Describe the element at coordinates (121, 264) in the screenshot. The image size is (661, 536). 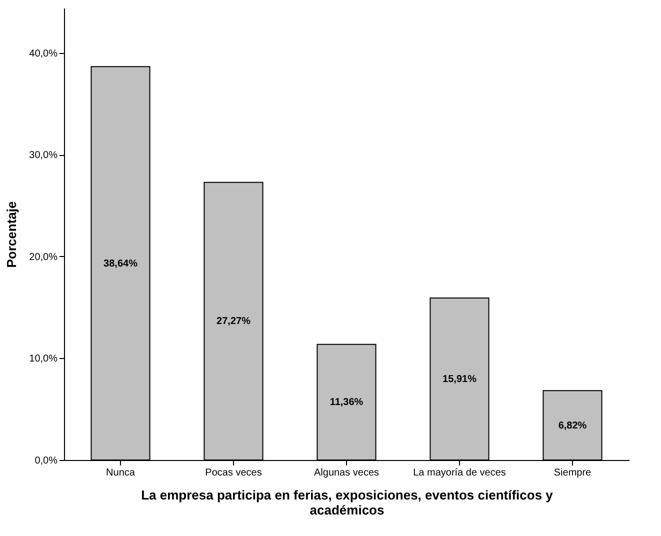
I see `data-label: 38,64%` at that location.